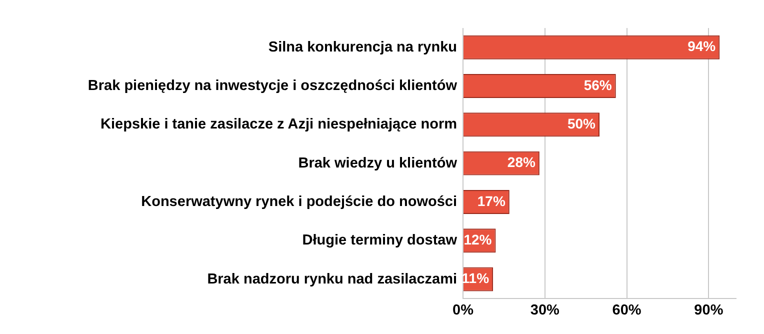 This screenshot has width=764, height=334. What do you see at coordinates (362, 47) in the screenshot?
I see `y-tick-label: Silna konkurencja na rynku` at bounding box center [362, 47].